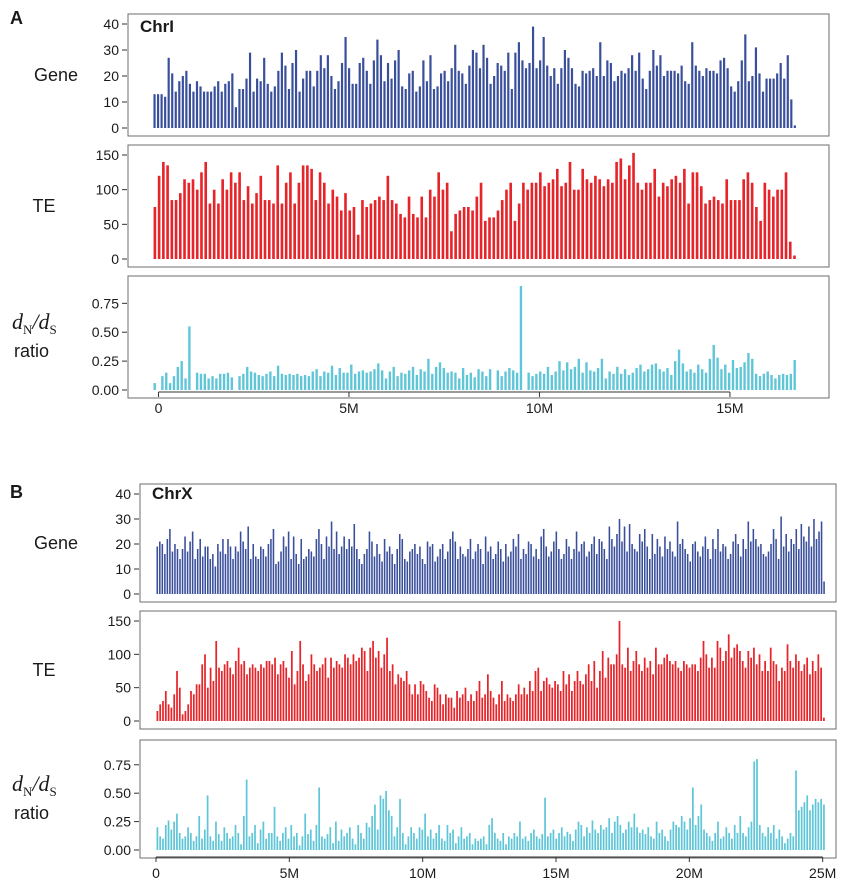  What do you see at coordinates (348, 408) in the screenshot?
I see `x-tick-label: 5M` at bounding box center [348, 408].